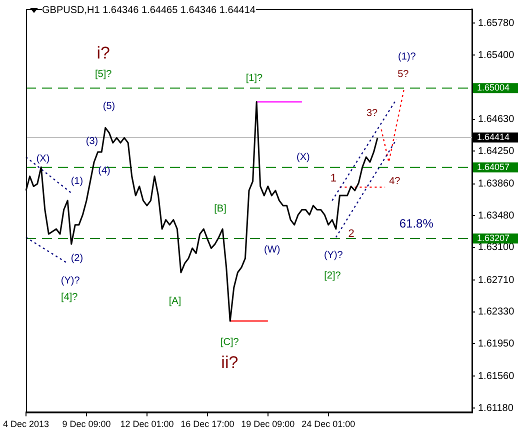  What do you see at coordinates (220, 208) in the screenshot?
I see `annotation: [B]` at bounding box center [220, 208].